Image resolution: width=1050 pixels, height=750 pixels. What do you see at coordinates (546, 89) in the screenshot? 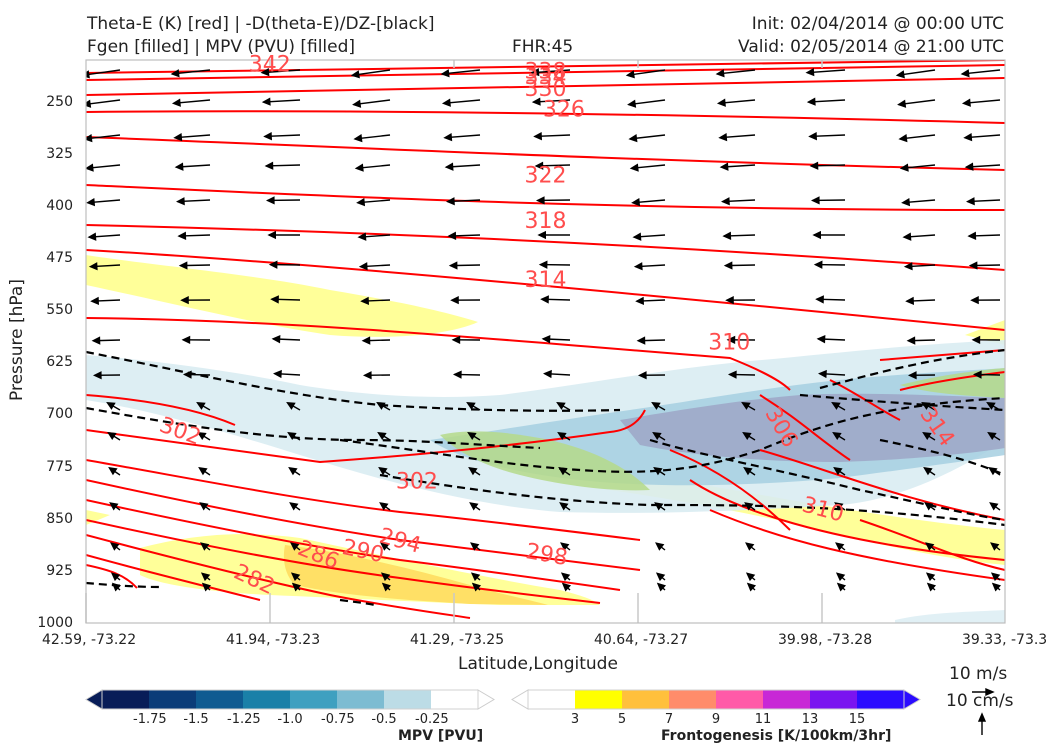
I see `theta-e-contour-label: 330` at bounding box center [546, 89].